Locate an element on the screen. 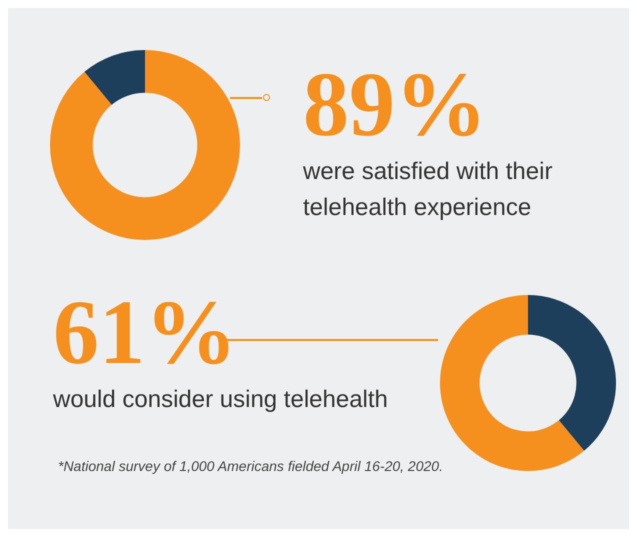 The image size is (637, 537). data-label: 61% is located at coordinates (145, 332).